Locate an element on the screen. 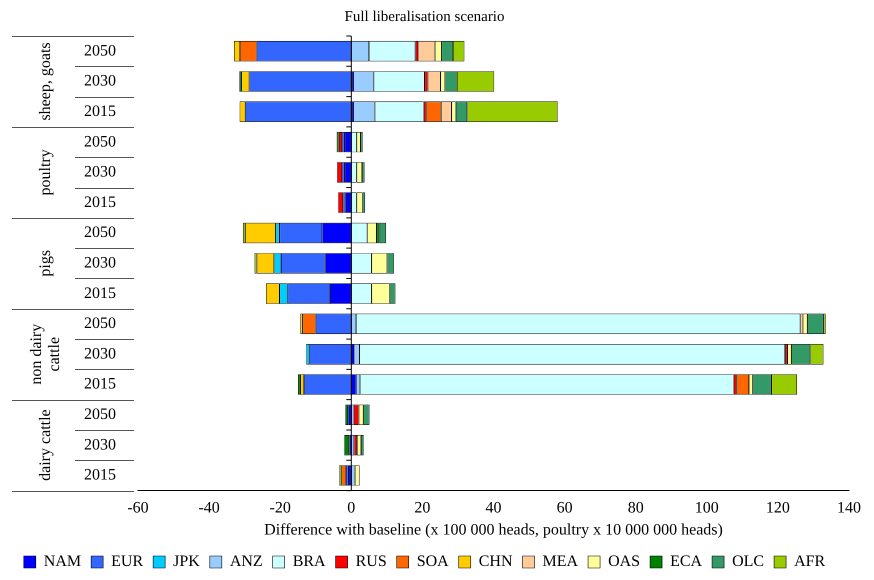 This screenshot has width=874, height=580. legend-label: BRA is located at coordinates (309, 561).